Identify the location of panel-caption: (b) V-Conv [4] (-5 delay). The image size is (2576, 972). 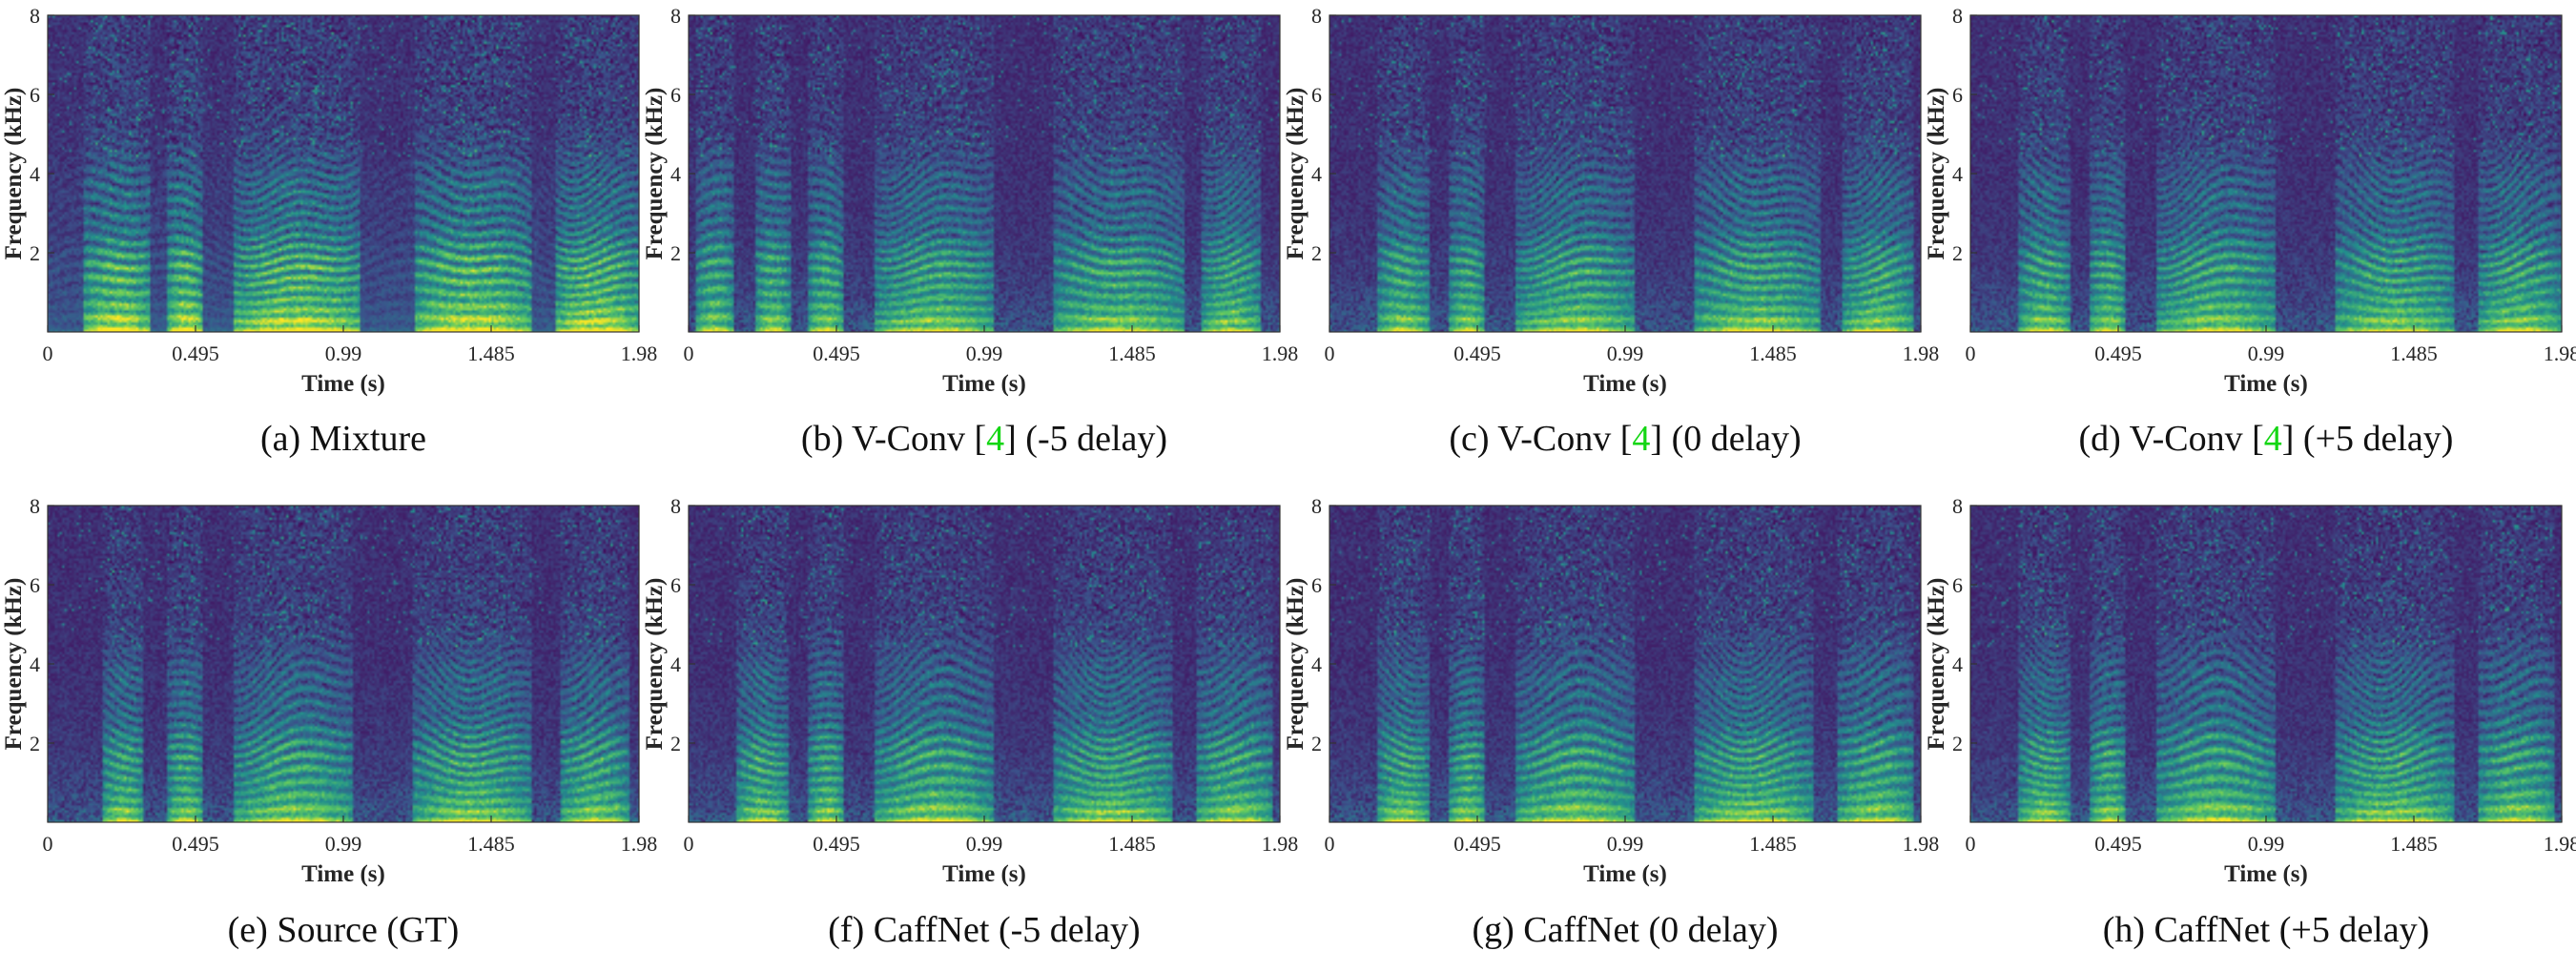
(984, 439).